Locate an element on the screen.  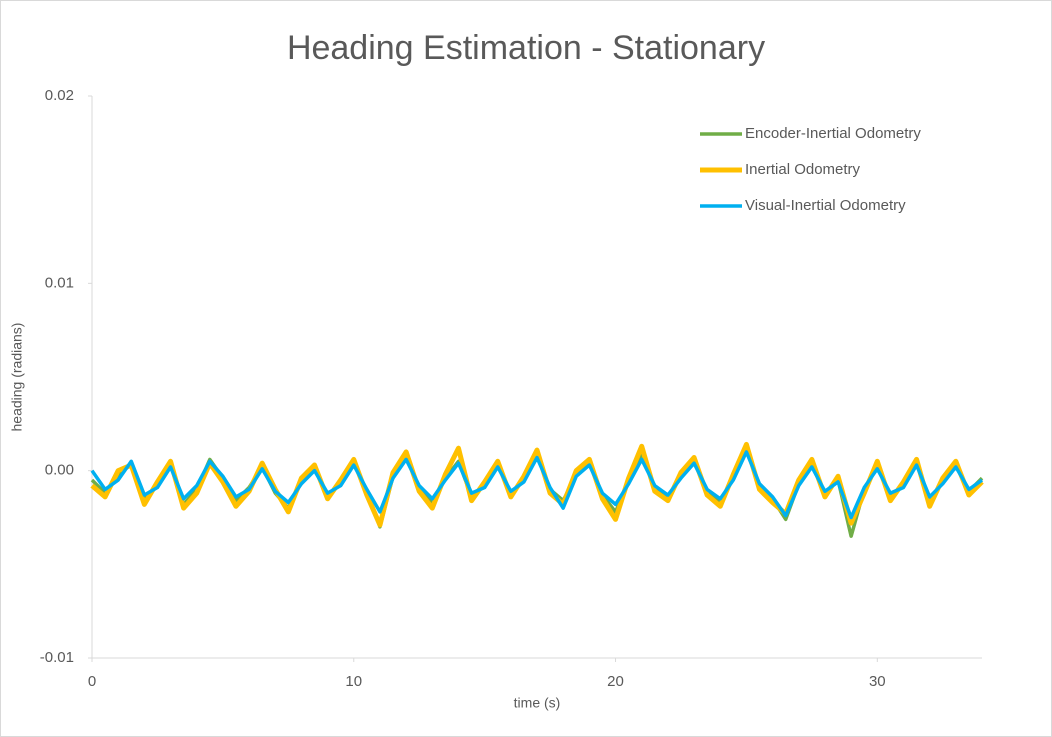
y-tick-label: 0.01 is located at coordinates (59, 282).